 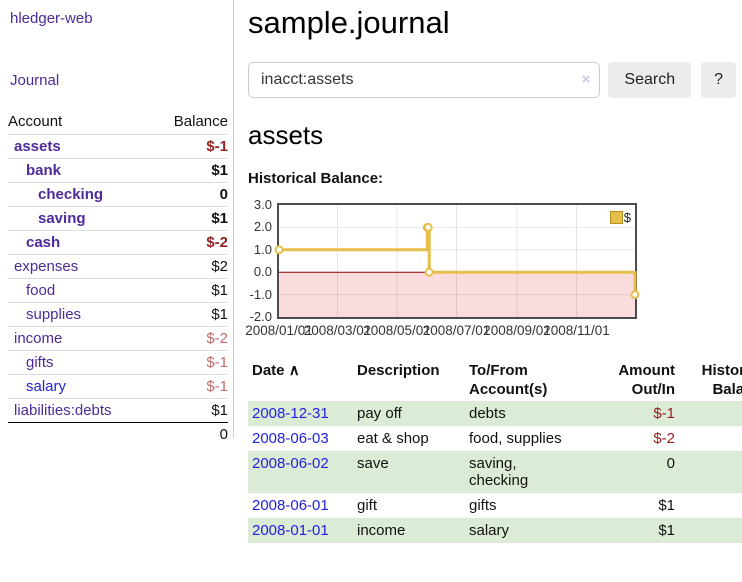 I want to click on register-col-balance: Historical Balance, so click(x=721, y=380).